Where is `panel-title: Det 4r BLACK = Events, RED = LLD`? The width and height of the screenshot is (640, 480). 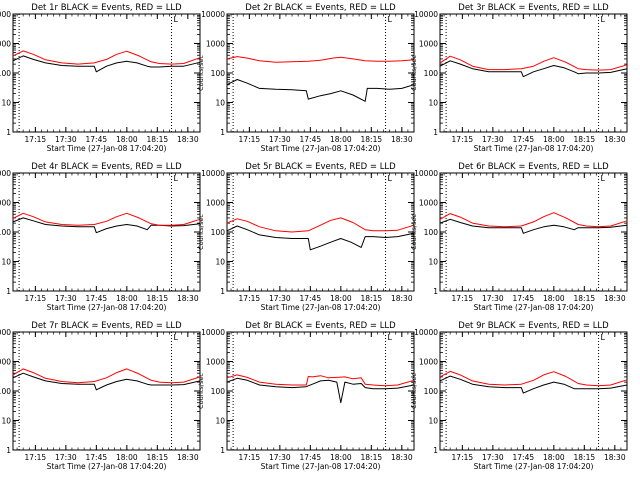
panel-title: Det 4r BLACK = Events, RED = LLD is located at coordinates (106, 167).